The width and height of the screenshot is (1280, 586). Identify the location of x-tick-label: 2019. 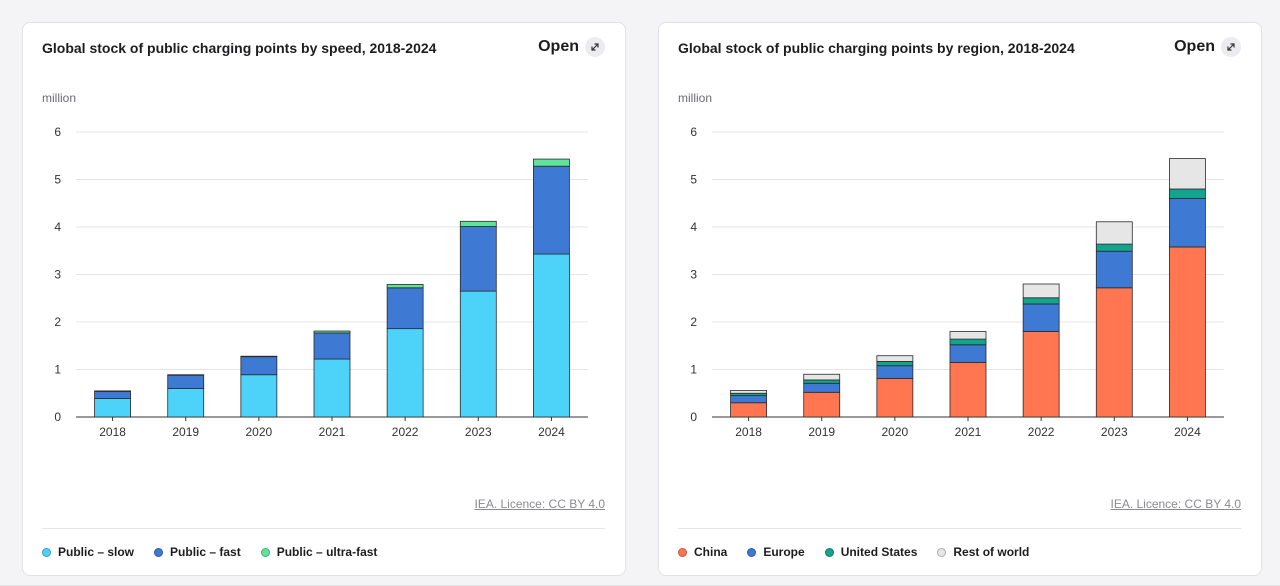
(821, 432).